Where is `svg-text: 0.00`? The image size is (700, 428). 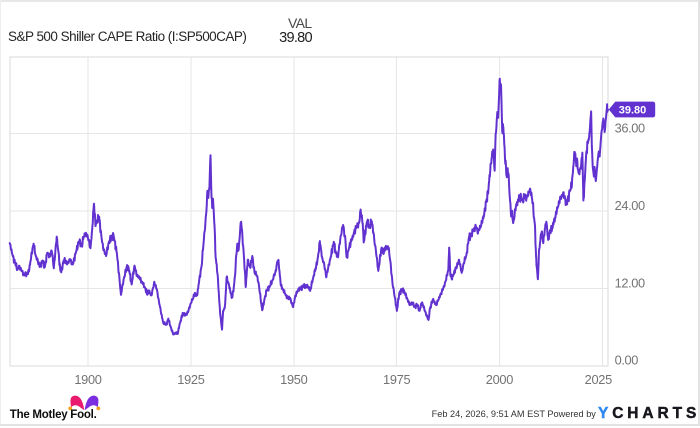
svg-text: 0.00 is located at coordinates (627, 359).